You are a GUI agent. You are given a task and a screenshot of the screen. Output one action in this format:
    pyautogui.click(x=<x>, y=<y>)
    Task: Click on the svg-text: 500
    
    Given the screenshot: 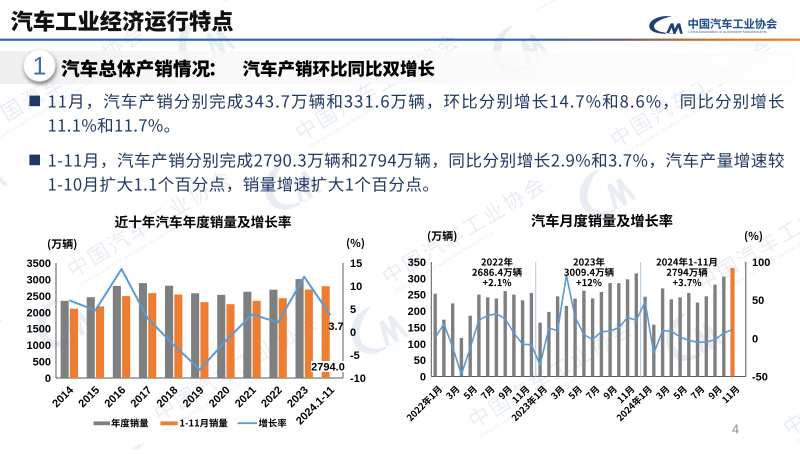 What is the action you would take?
    pyautogui.click(x=42, y=363)
    